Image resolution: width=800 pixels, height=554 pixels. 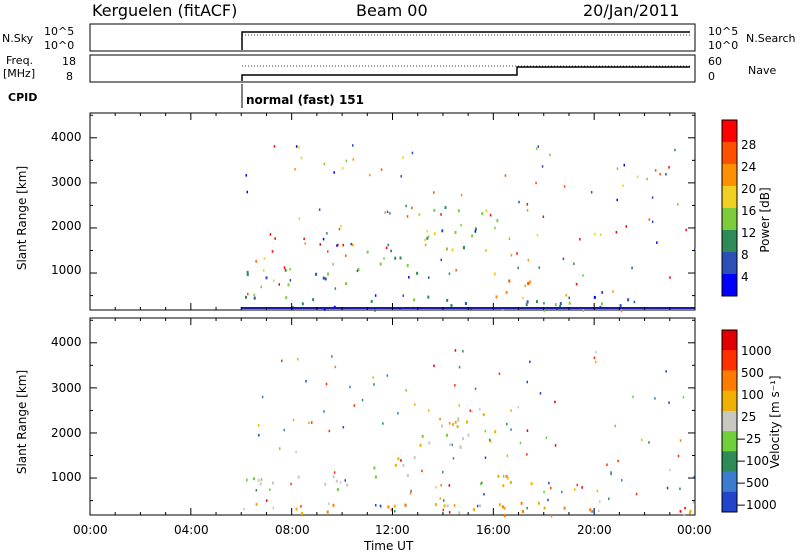 I want to click on vel-ylabel: Slant Range [km], so click(x=22, y=422).